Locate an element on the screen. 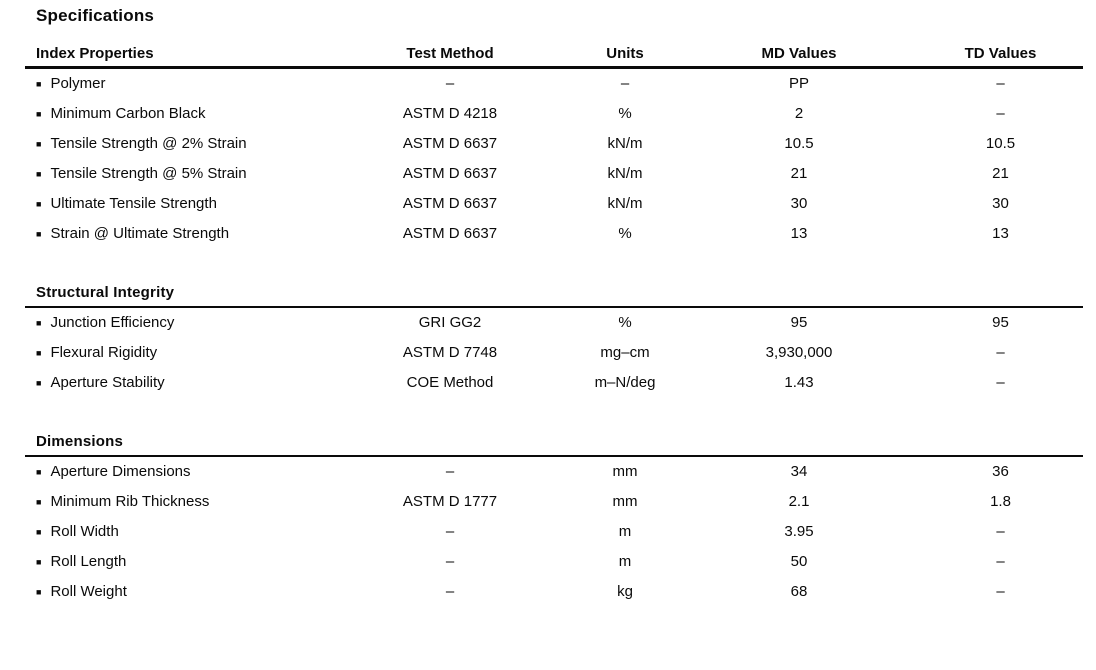  property-label: Strain @ Ultimate Strength is located at coordinates (140, 233).